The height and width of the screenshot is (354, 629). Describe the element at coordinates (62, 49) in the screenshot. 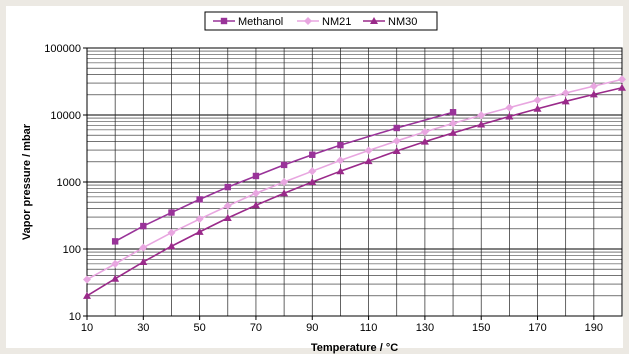

I see `y-tick-label: 100000` at that location.